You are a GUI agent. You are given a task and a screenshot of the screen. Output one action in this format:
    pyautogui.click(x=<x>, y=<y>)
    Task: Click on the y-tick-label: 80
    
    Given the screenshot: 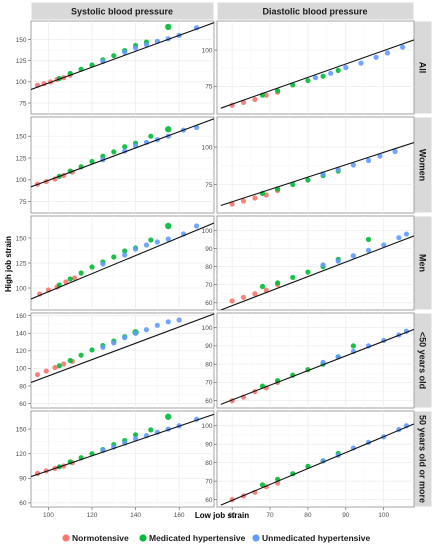 What is the action you would take?
    pyautogui.click(x=209, y=364)
    